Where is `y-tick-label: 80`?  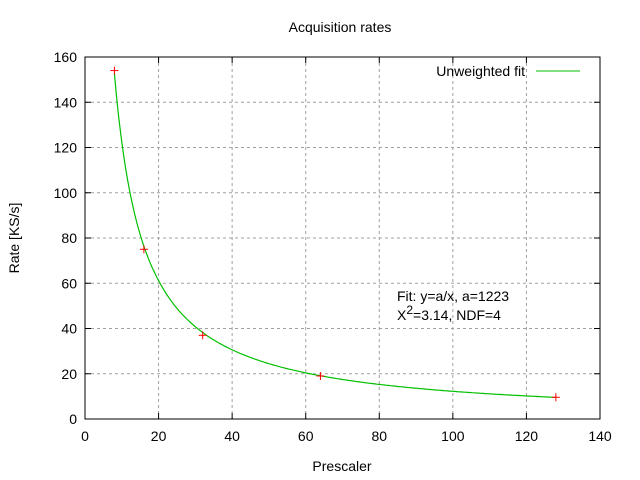 y-tick-label: 80 is located at coordinates (69, 238).